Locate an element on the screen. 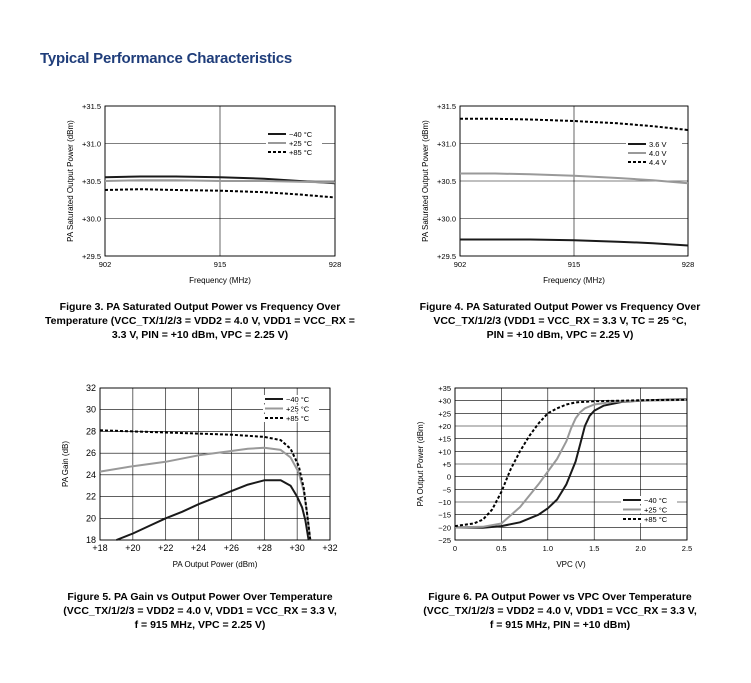 The height and width of the screenshot is (683, 751). y-tick-label: 18 is located at coordinates (91, 540).